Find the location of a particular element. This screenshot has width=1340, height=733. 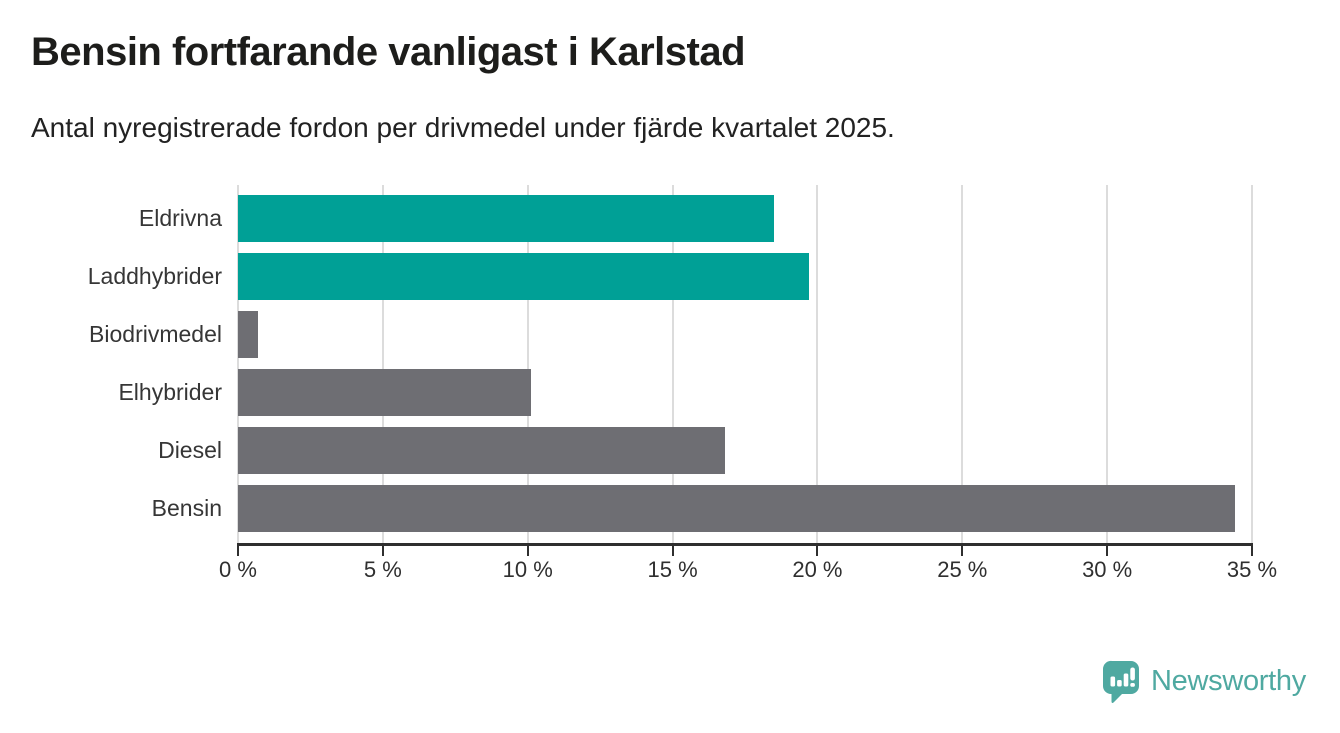

chart-title: Bensin fortfarande vanligast i Karlstad is located at coordinates (388, 52).